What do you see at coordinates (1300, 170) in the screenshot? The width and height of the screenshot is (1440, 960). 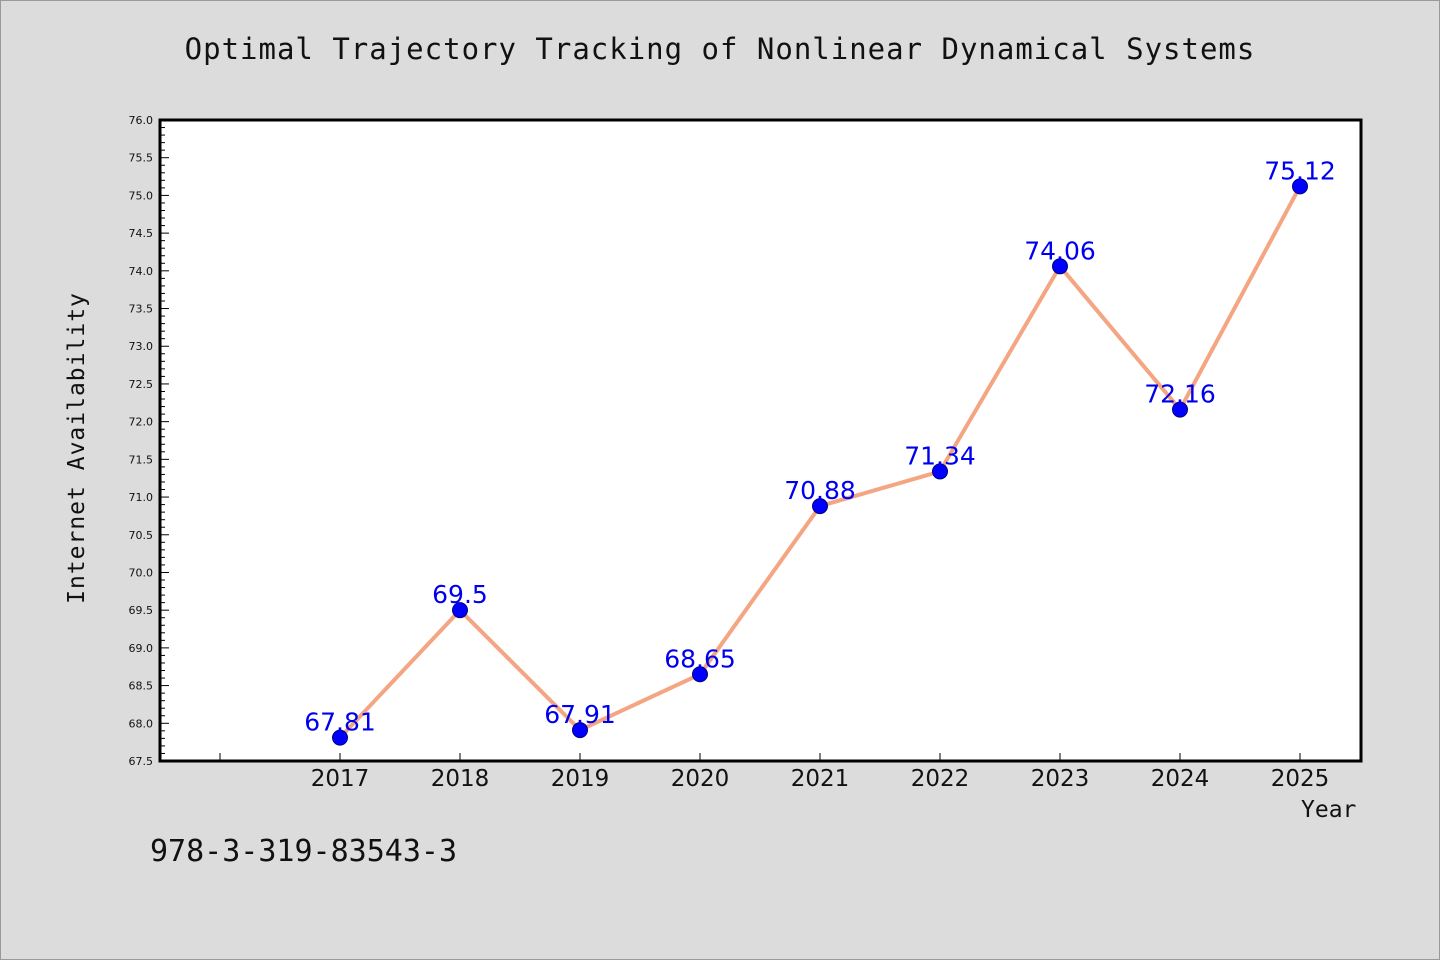 I see `data-label: 75.12` at bounding box center [1300, 170].